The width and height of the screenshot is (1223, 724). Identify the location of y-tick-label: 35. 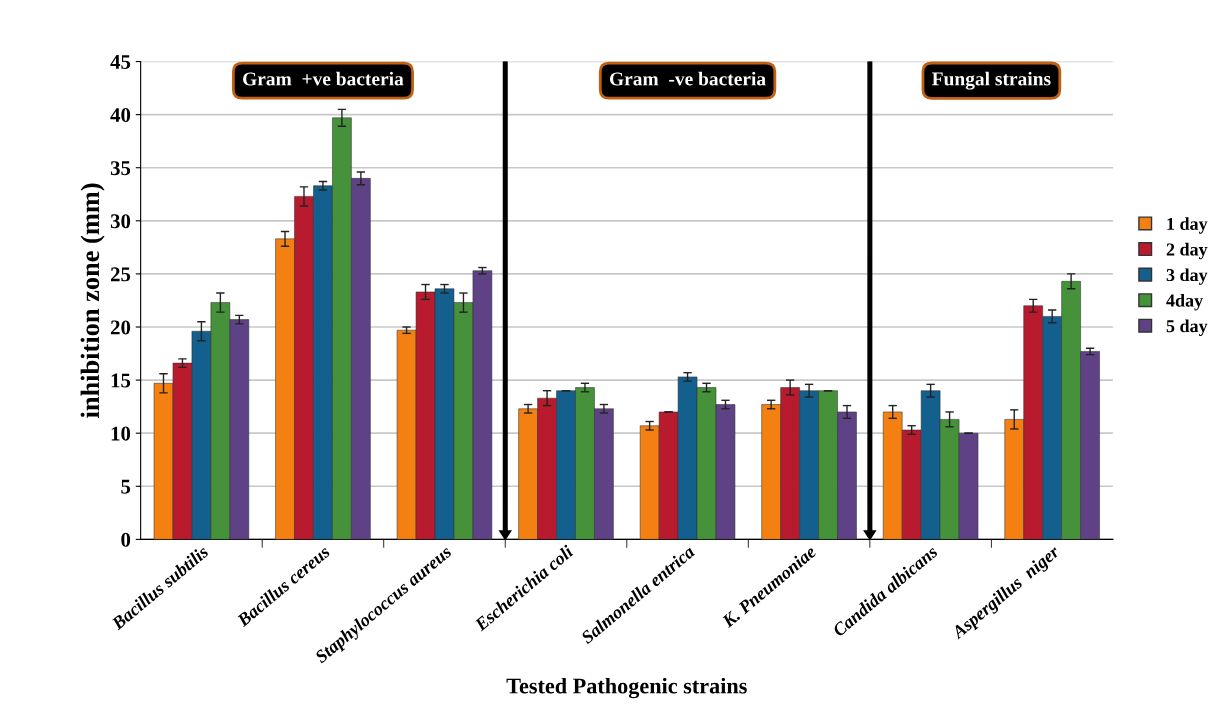
(120, 168).